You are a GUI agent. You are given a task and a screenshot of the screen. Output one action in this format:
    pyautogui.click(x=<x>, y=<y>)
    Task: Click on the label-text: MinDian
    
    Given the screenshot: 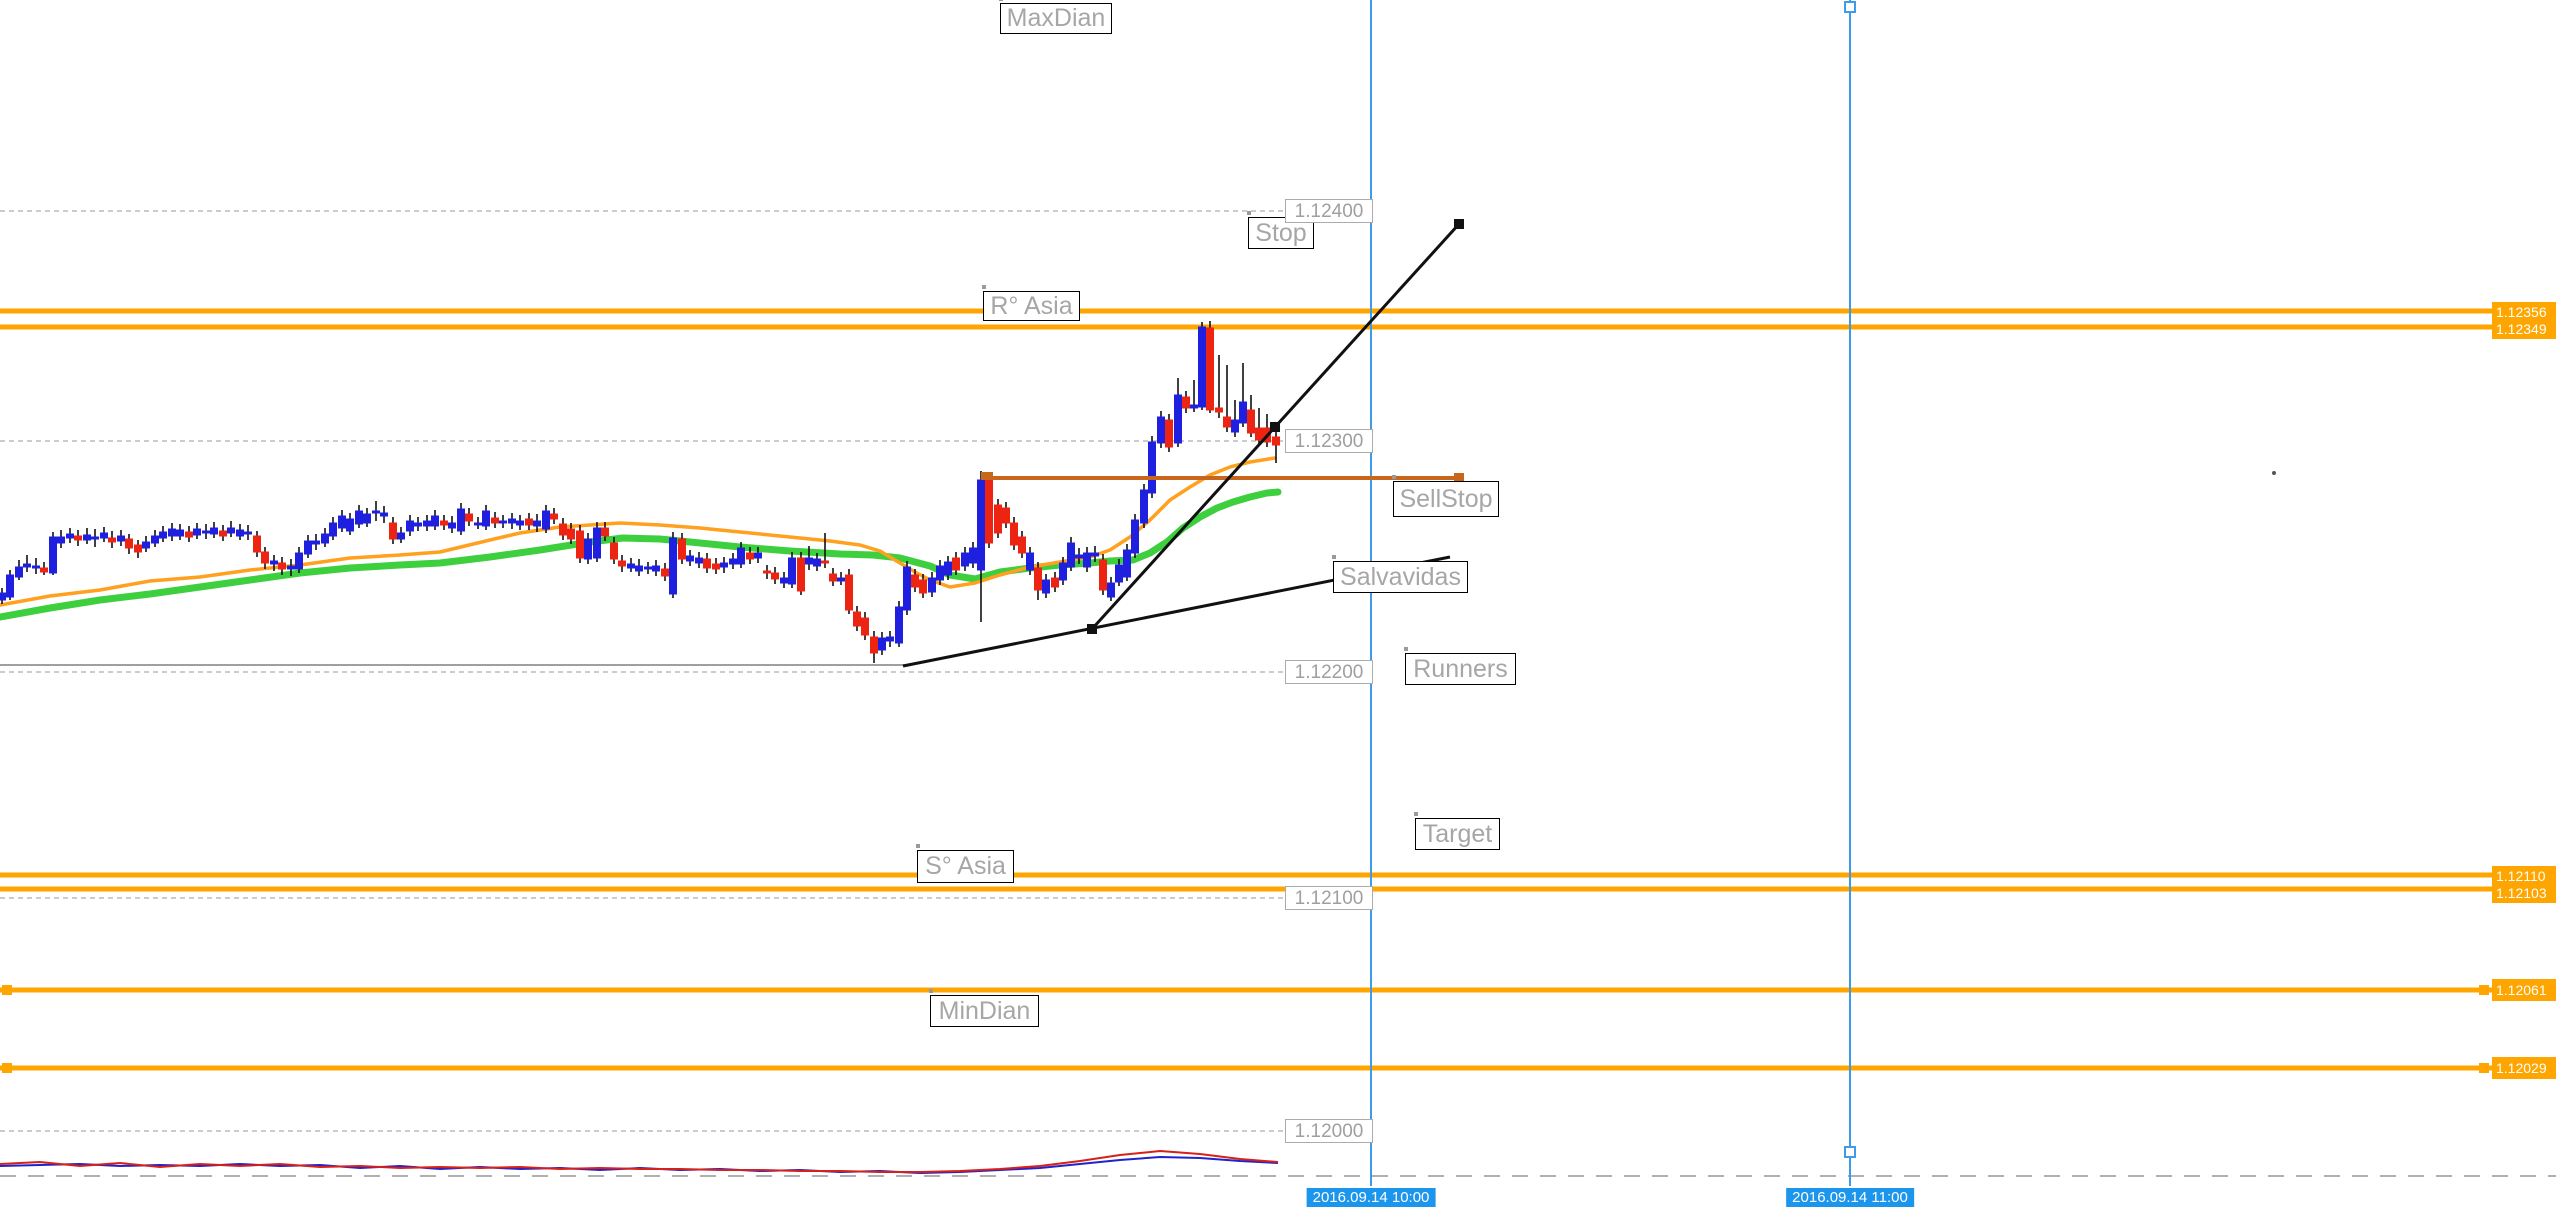 What is the action you would take?
    pyautogui.click(x=984, y=1010)
    